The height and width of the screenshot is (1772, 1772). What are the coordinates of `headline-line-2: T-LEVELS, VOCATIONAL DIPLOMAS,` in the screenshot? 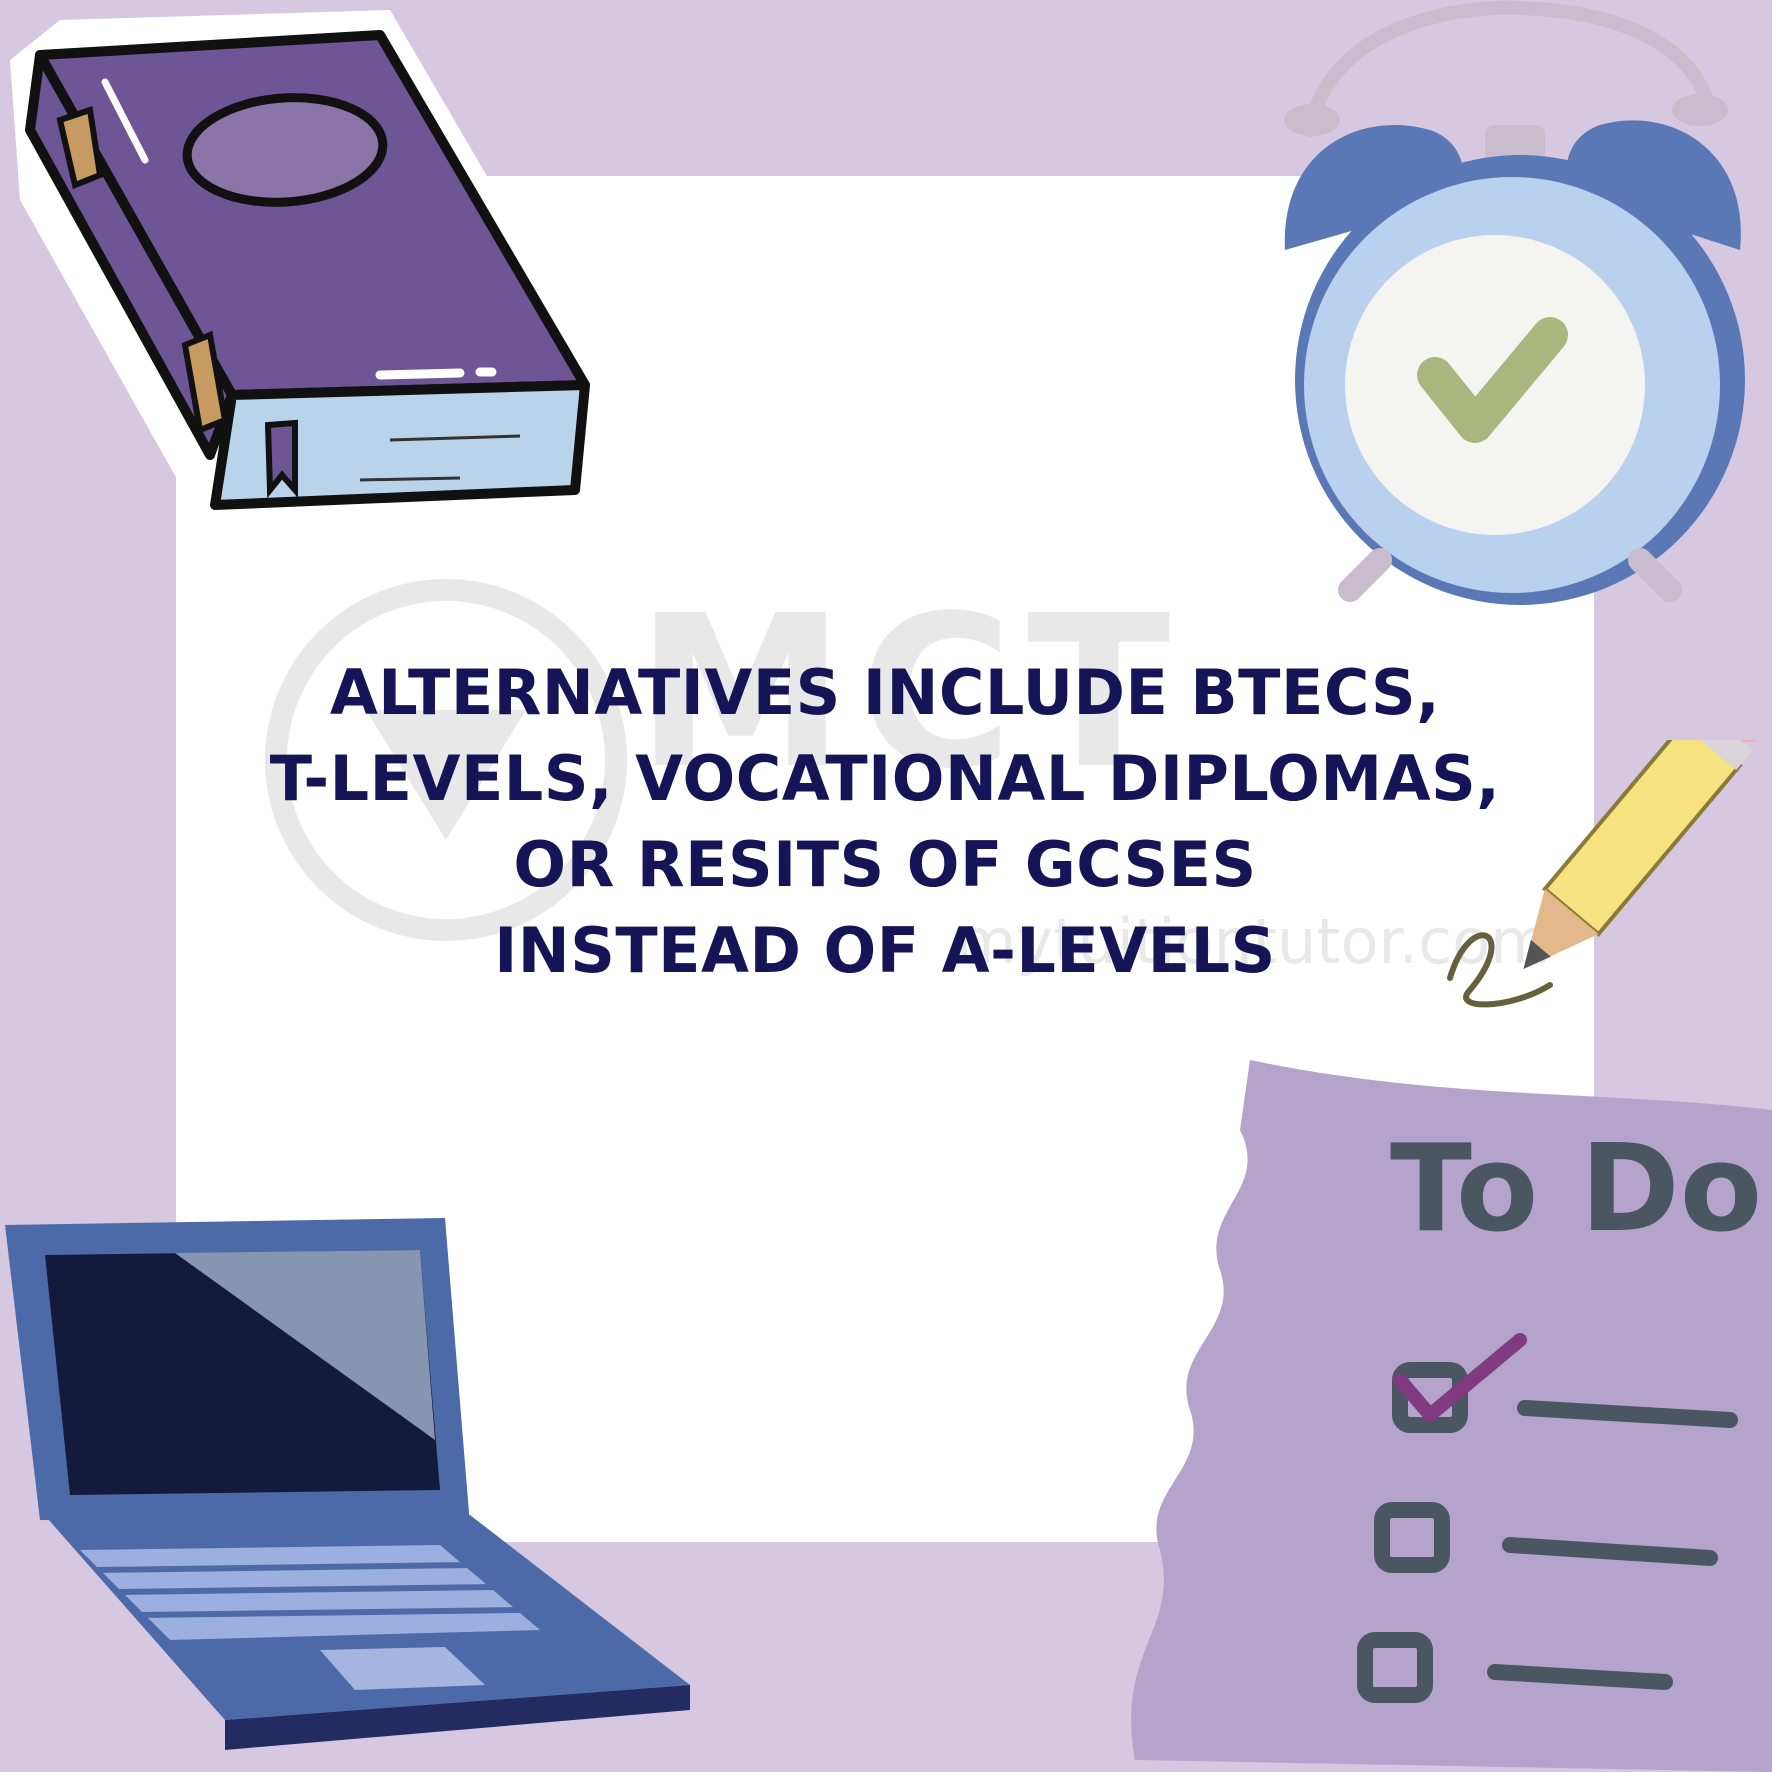 It's located at (885, 778).